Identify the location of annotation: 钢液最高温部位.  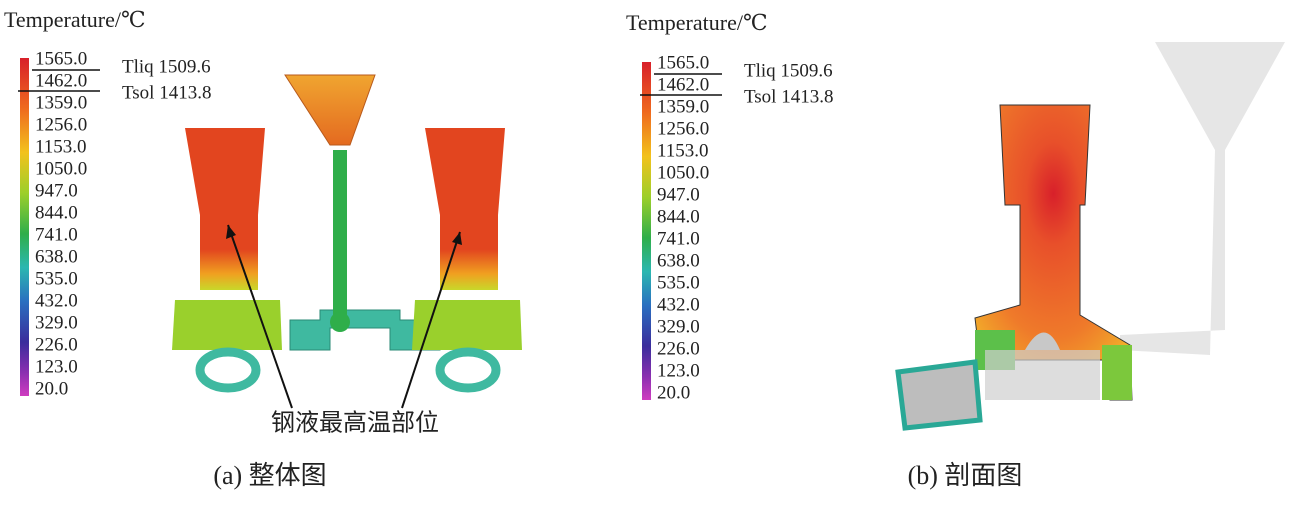
(355, 423).